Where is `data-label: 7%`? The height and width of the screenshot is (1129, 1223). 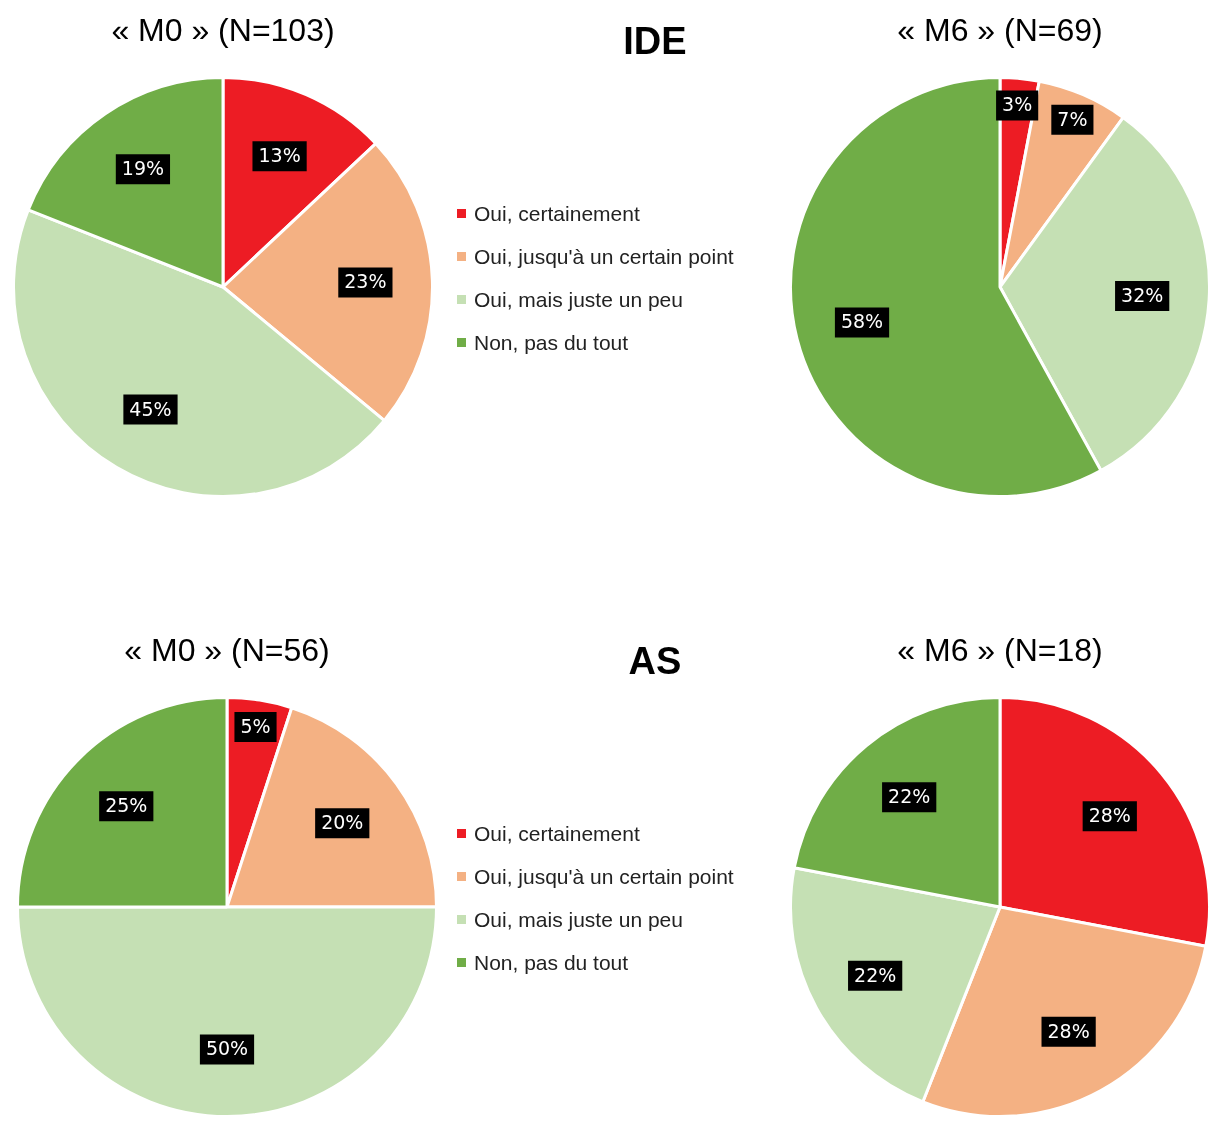
data-label: 7% is located at coordinates (1072, 118).